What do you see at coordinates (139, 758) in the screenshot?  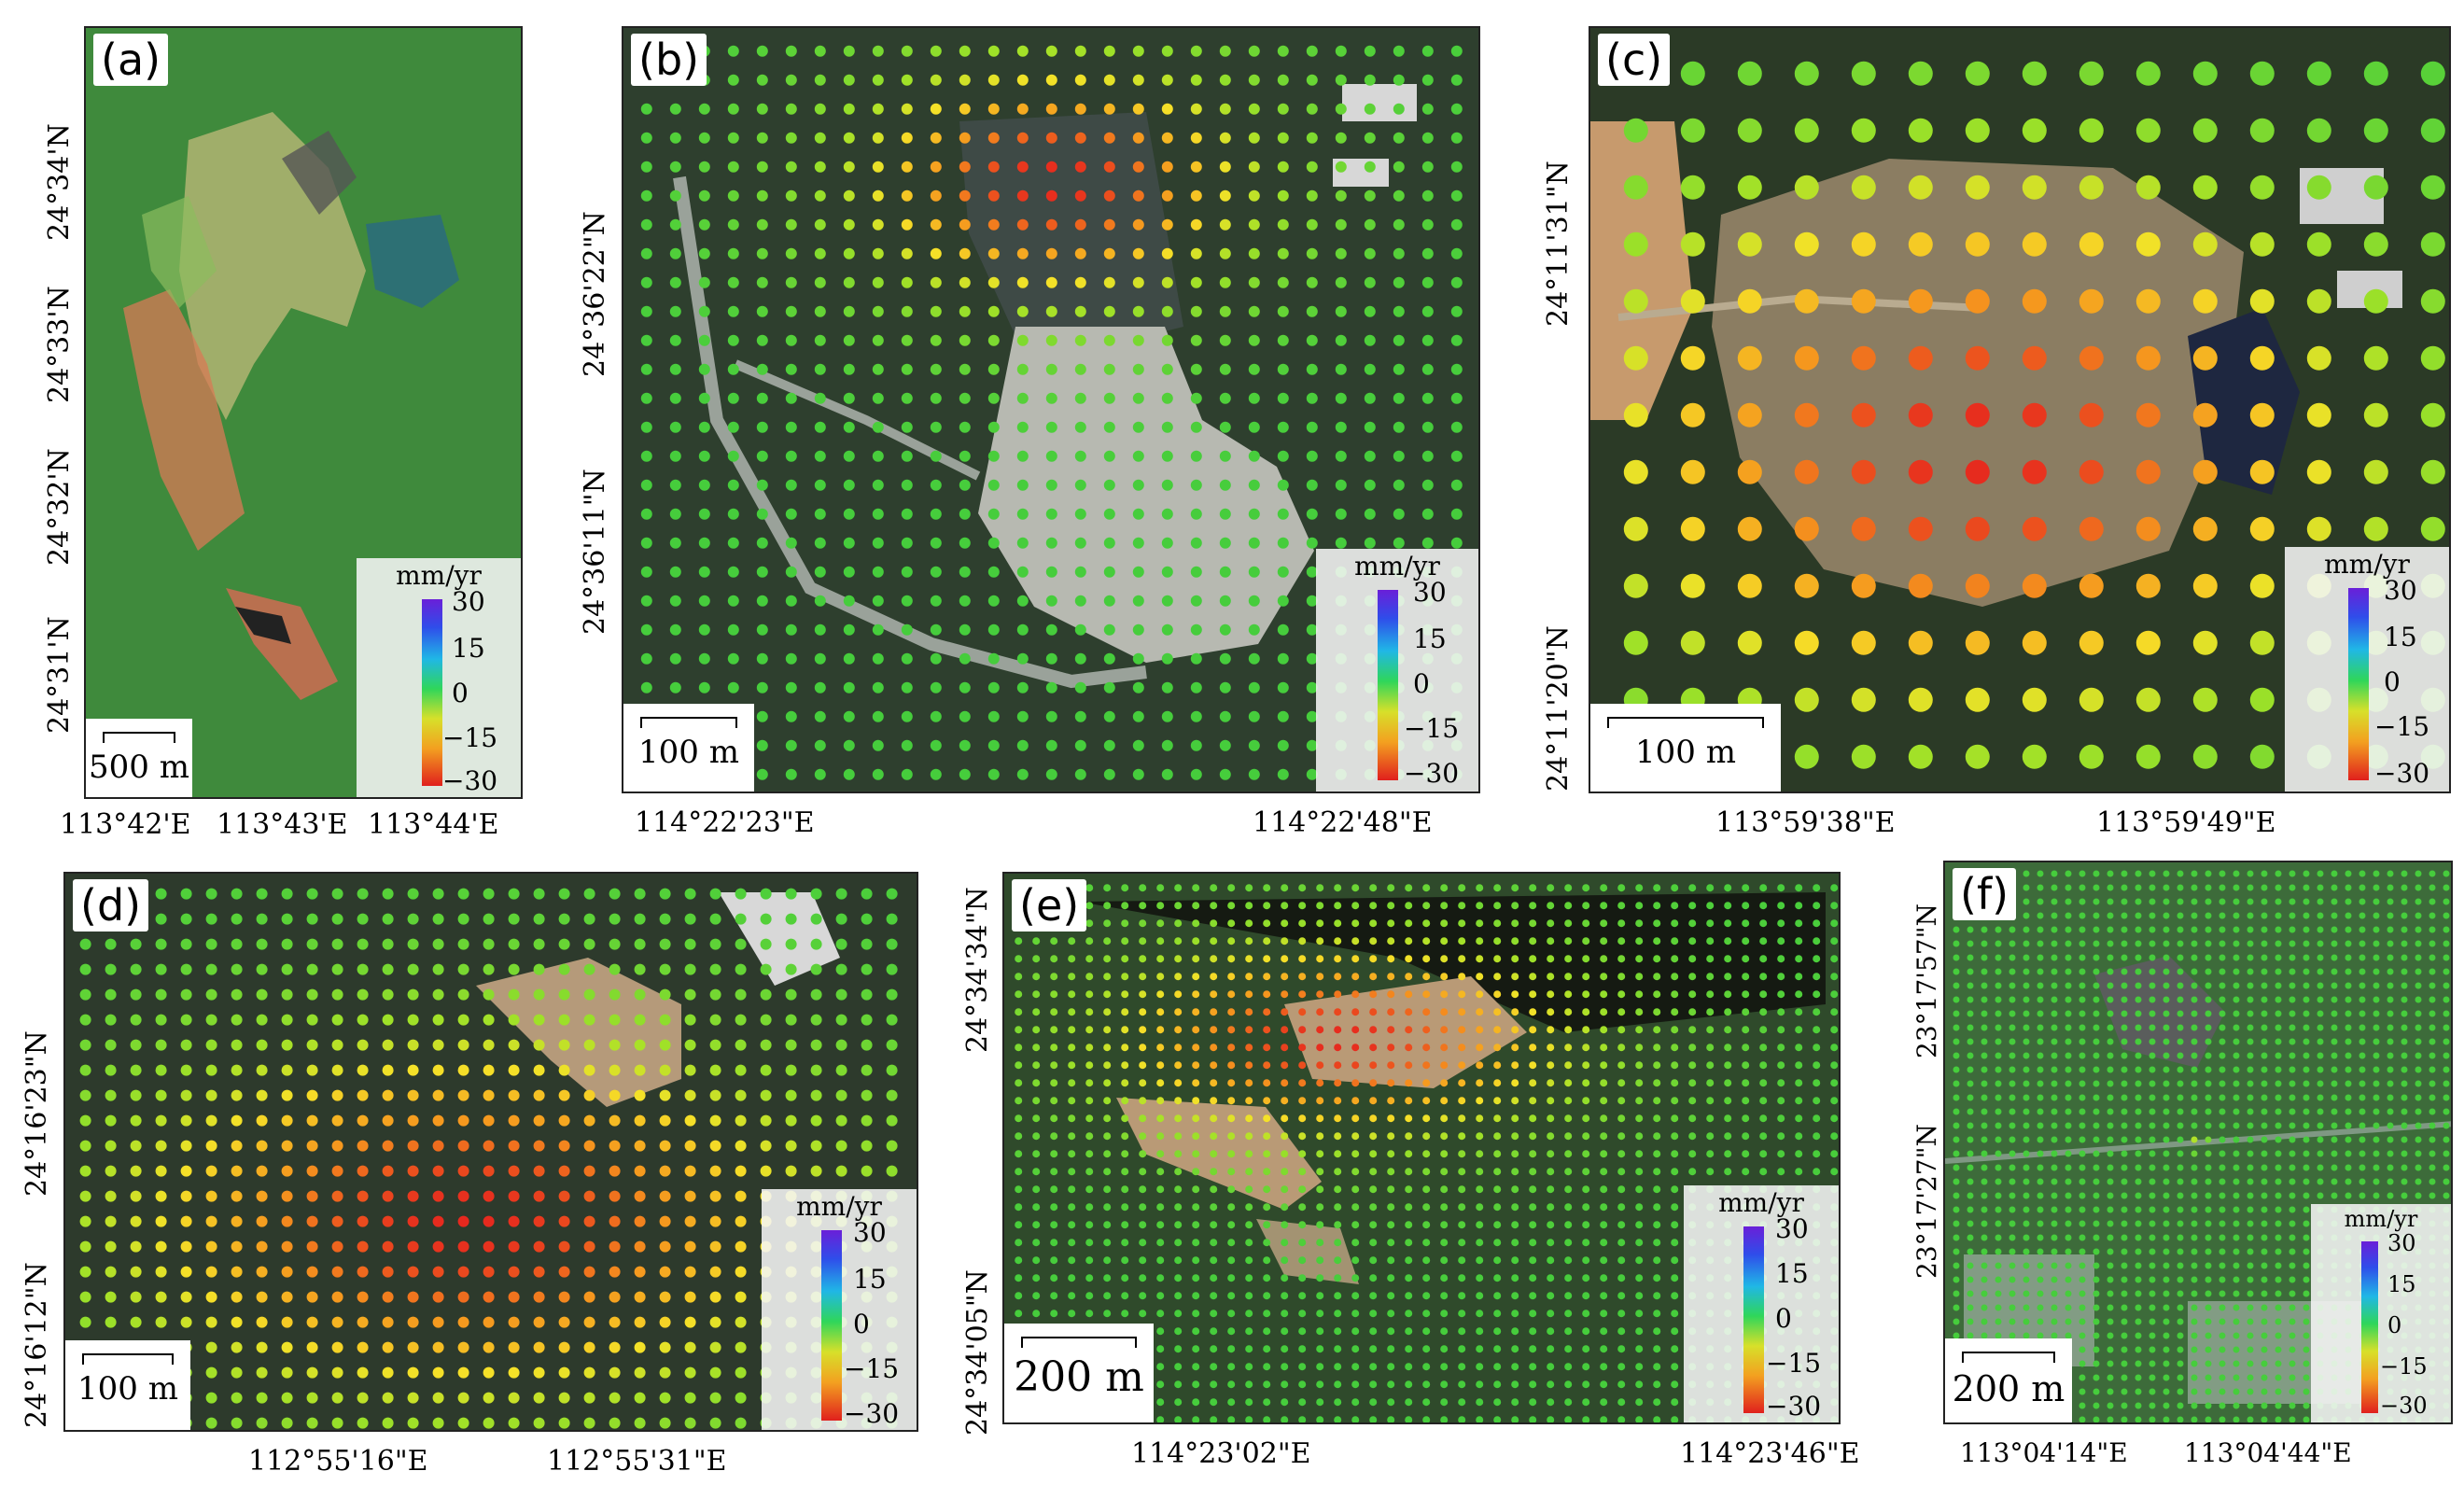 I see `scale-bar-a: 500 m` at bounding box center [139, 758].